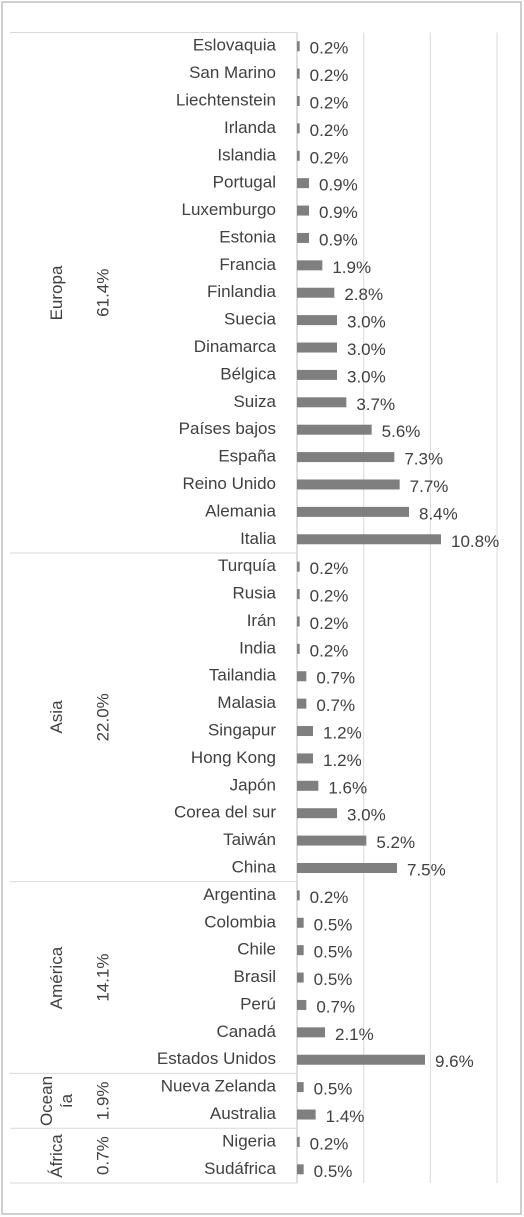 The height and width of the screenshot is (1217, 524). Describe the element at coordinates (56, 293) in the screenshot. I see `group-name: Europa` at that location.